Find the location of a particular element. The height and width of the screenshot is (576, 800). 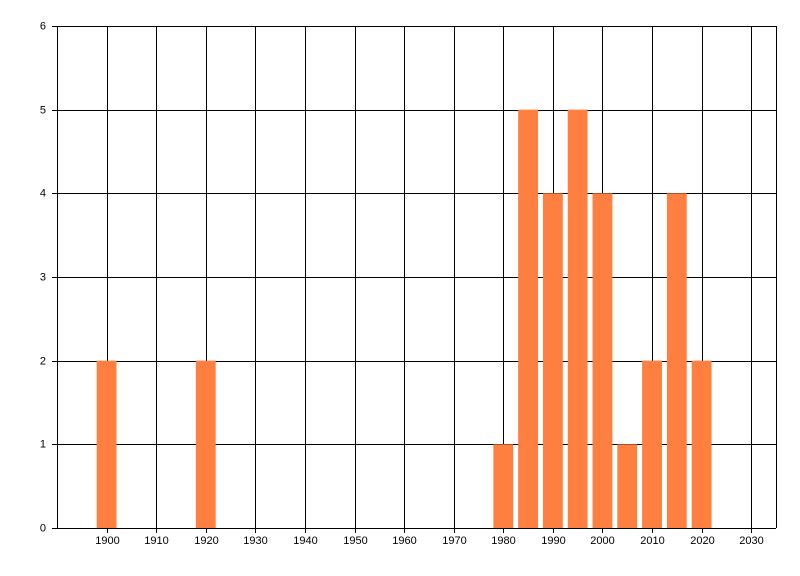

x-tick-label: 1990 is located at coordinates (553, 541).